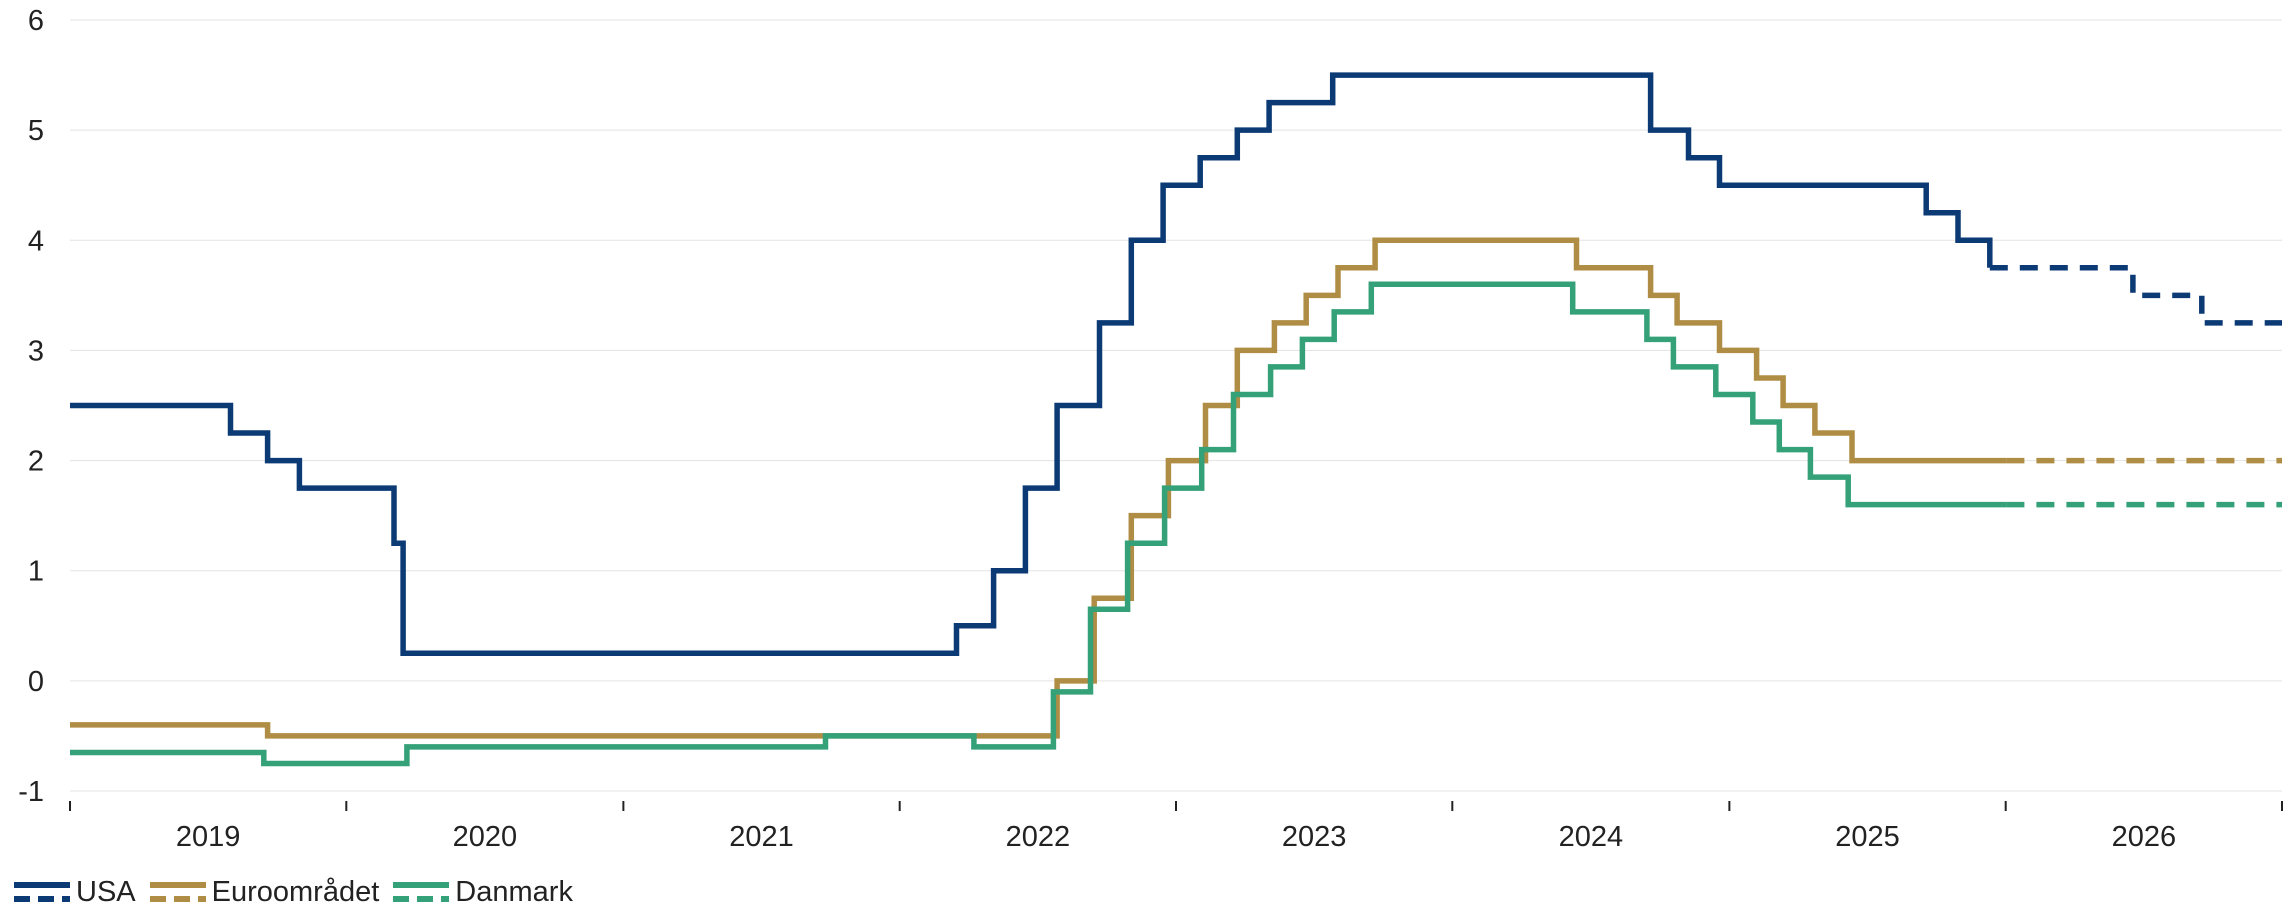 The height and width of the screenshot is (912, 2295). Describe the element at coordinates (1867, 837) in the screenshot. I see `x-tick-label: 2025` at that location.